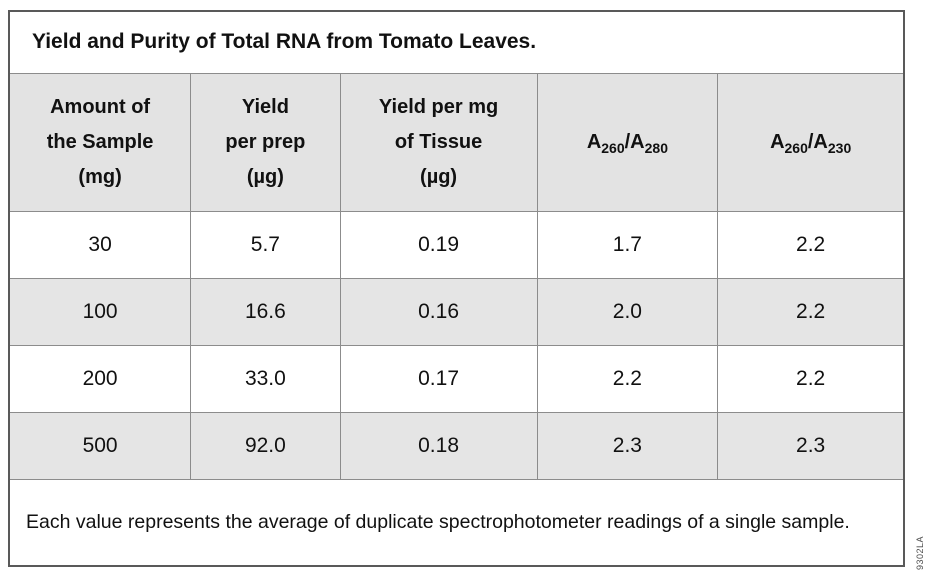  I want to click on header-line: per prep, so click(265, 141).